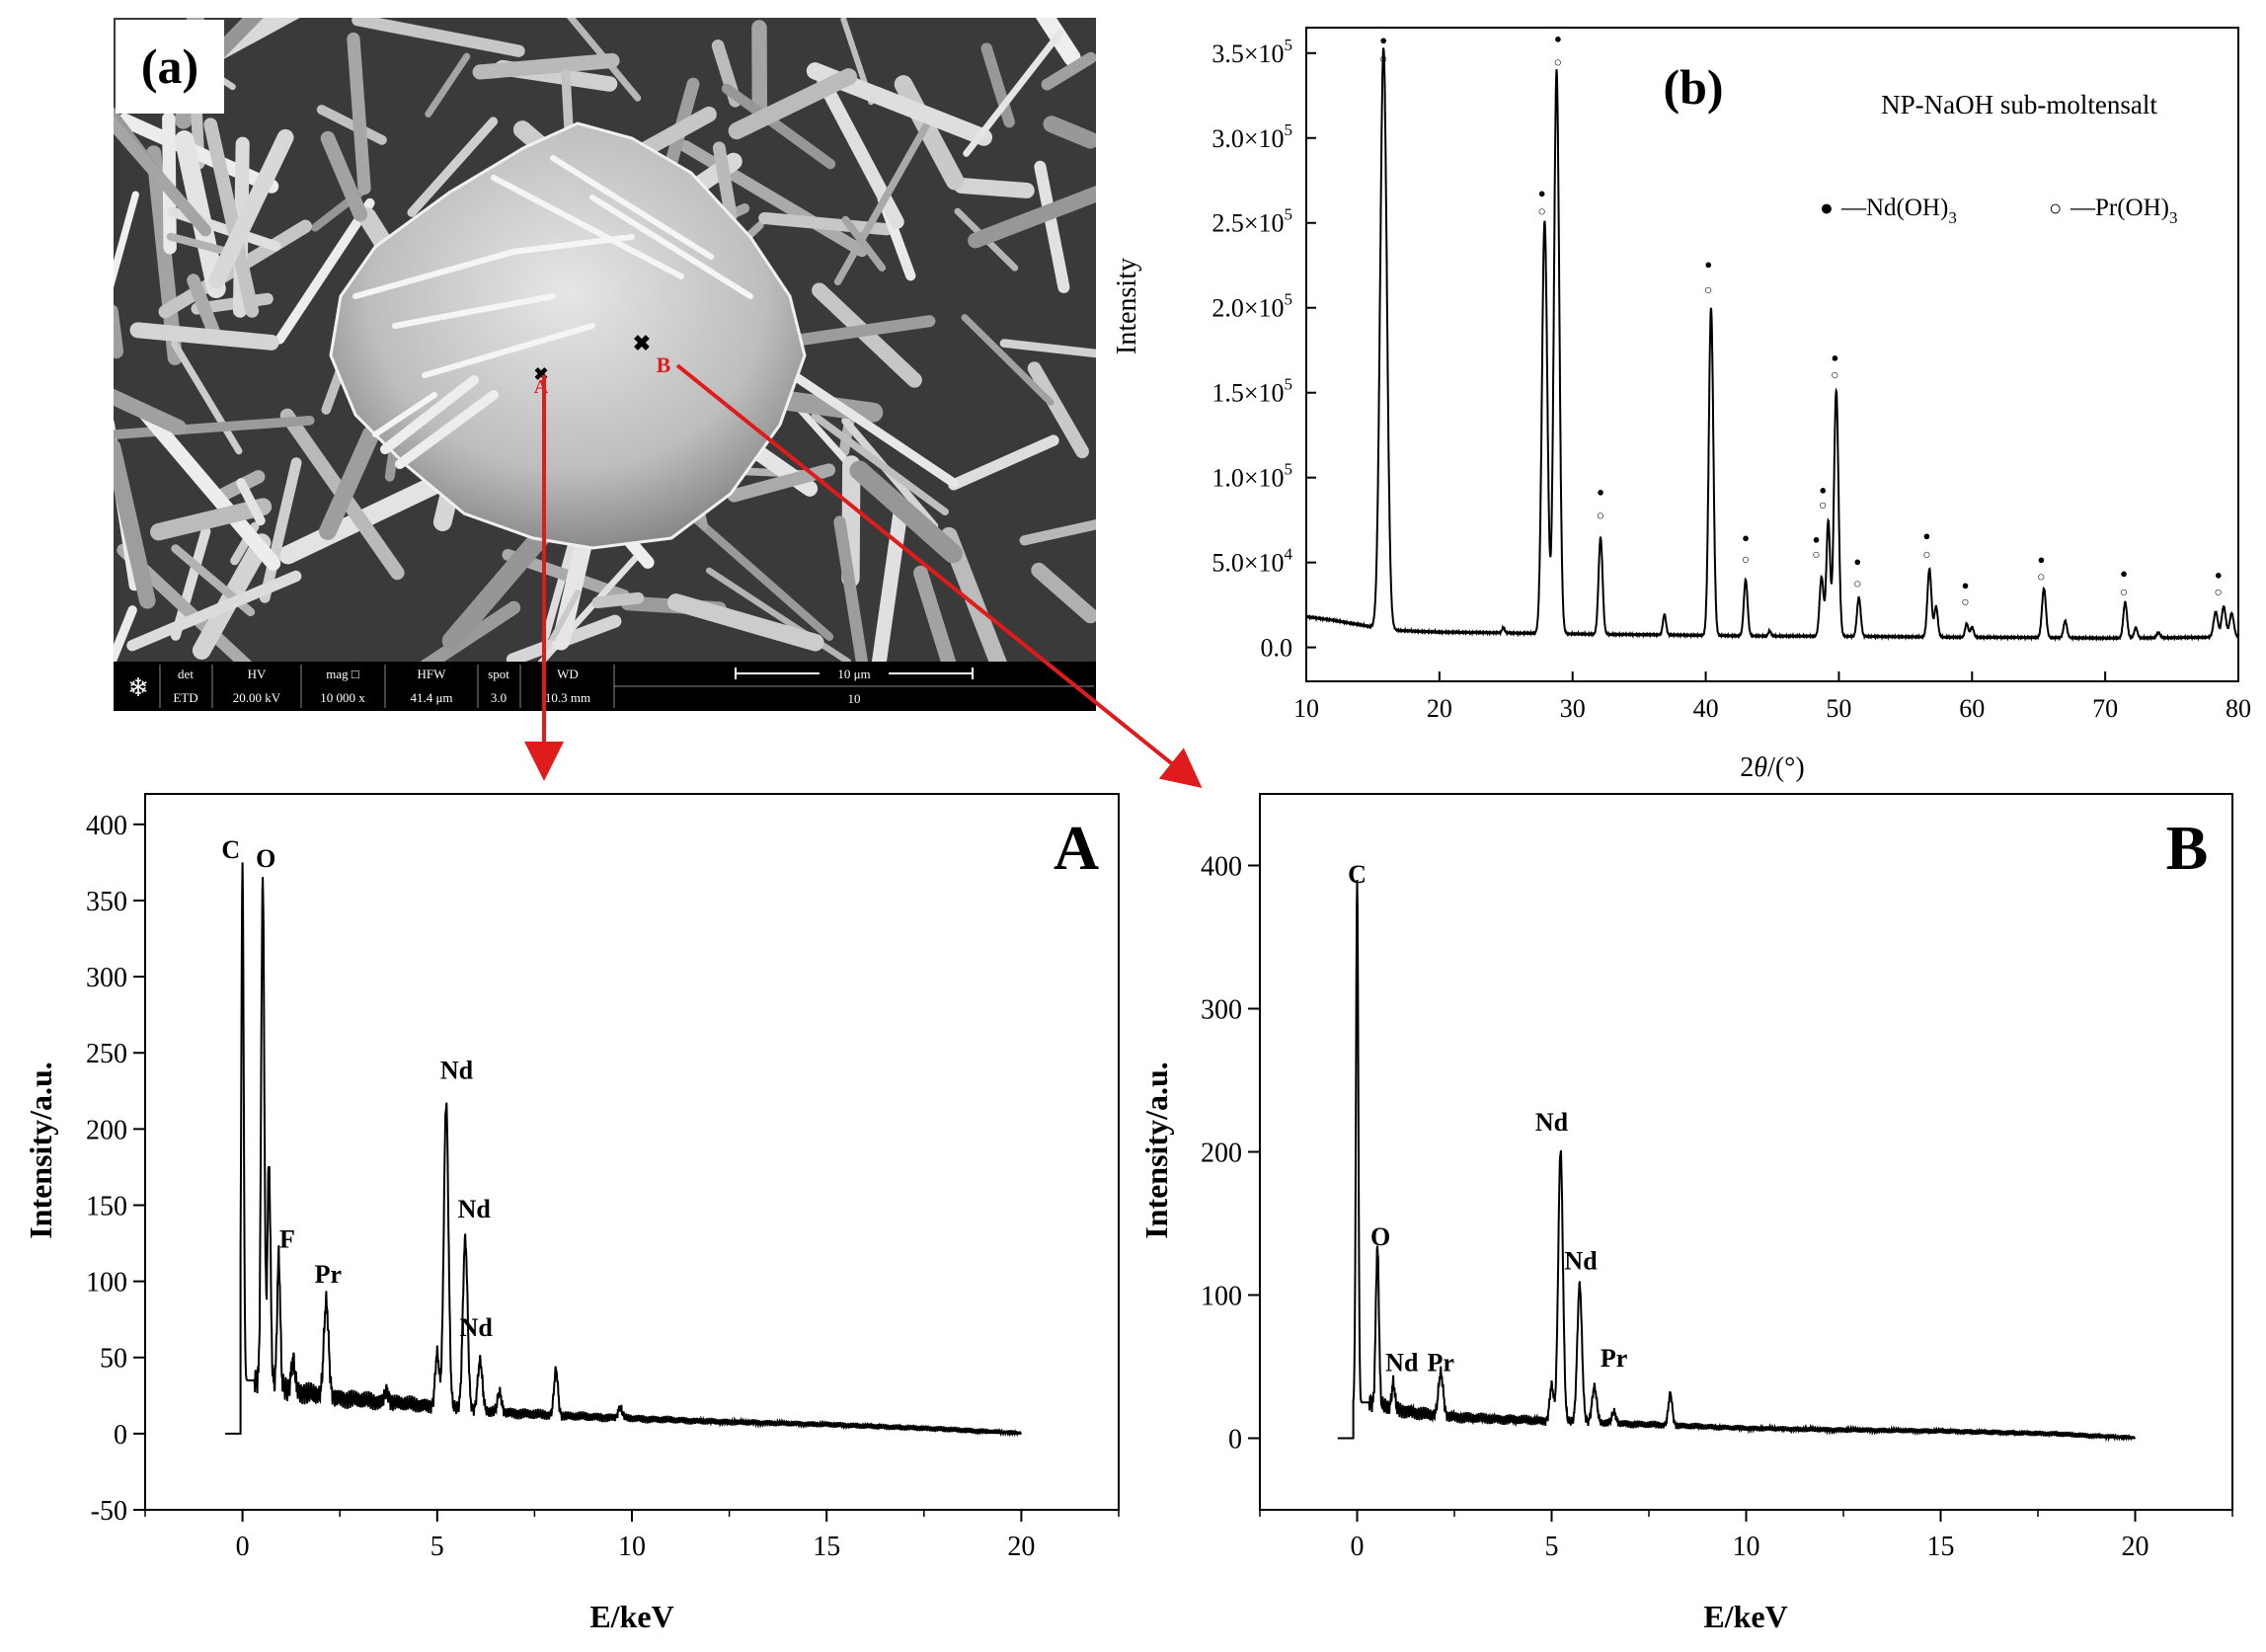  Describe the element at coordinates (2173, 217) in the screenshot. I see `legend-sub-pr: 3` at that location.